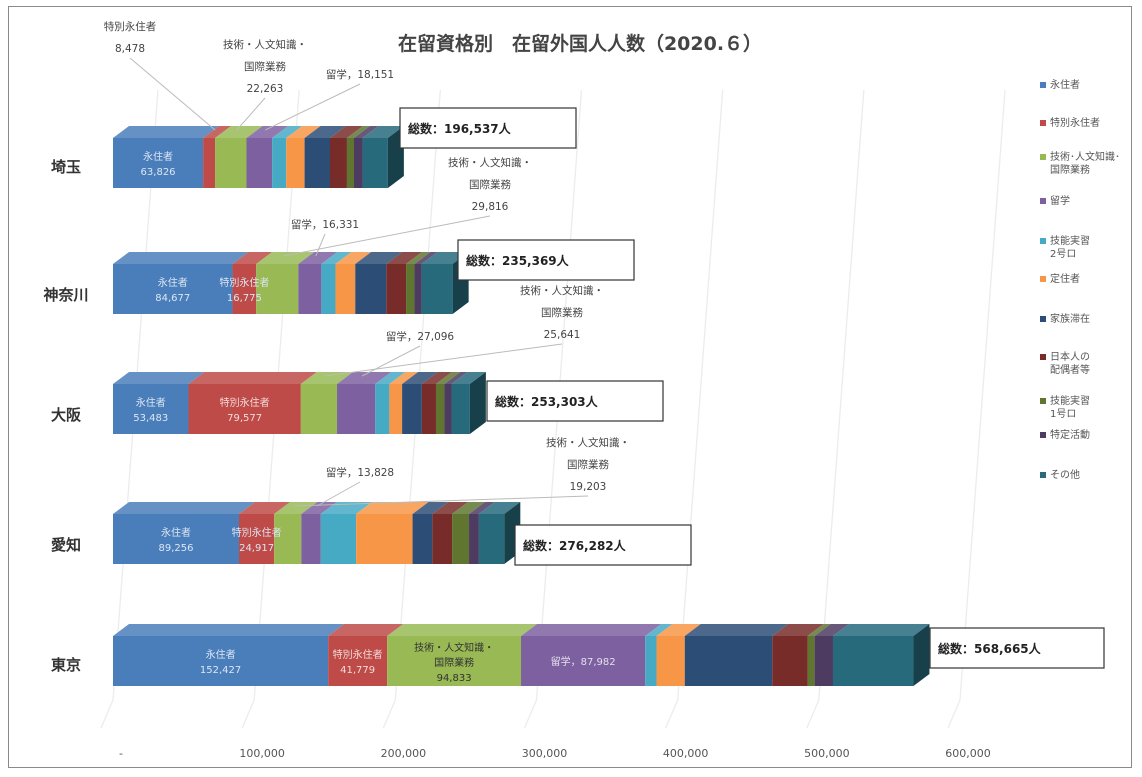 This screenshot has width=1142, height=777. Describe the element at coordinates (827, 753) in the screenshot. I see `x-tick-label: 500,000` at that location.